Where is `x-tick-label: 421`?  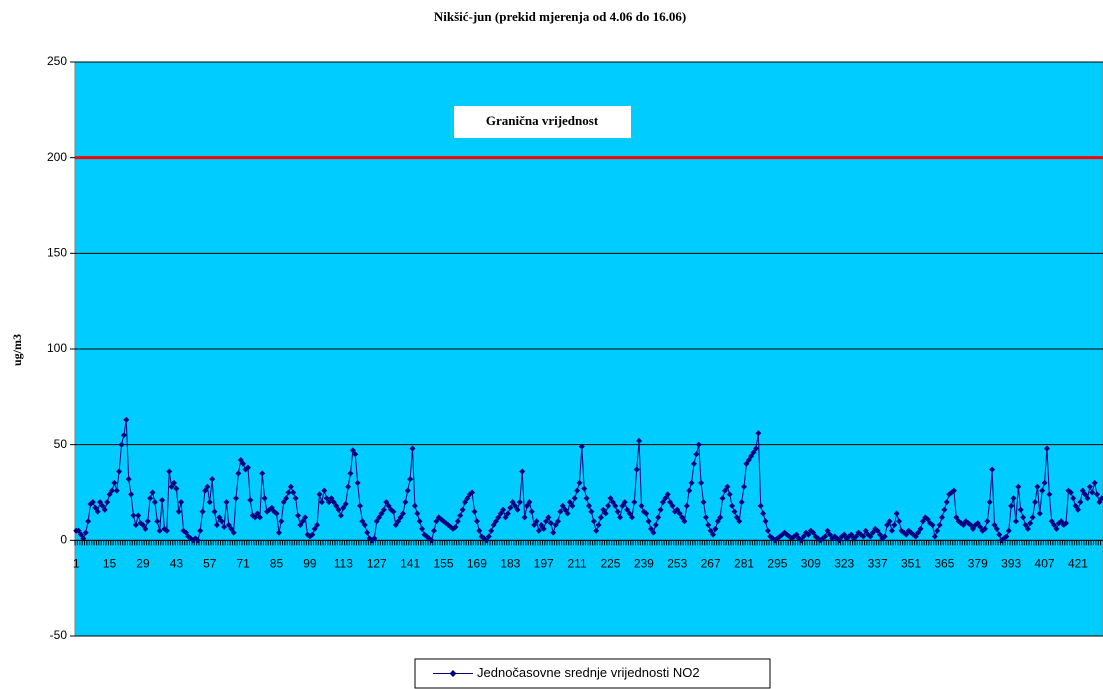
x-tick-label: 421 is located at coordinates (1078, 564).